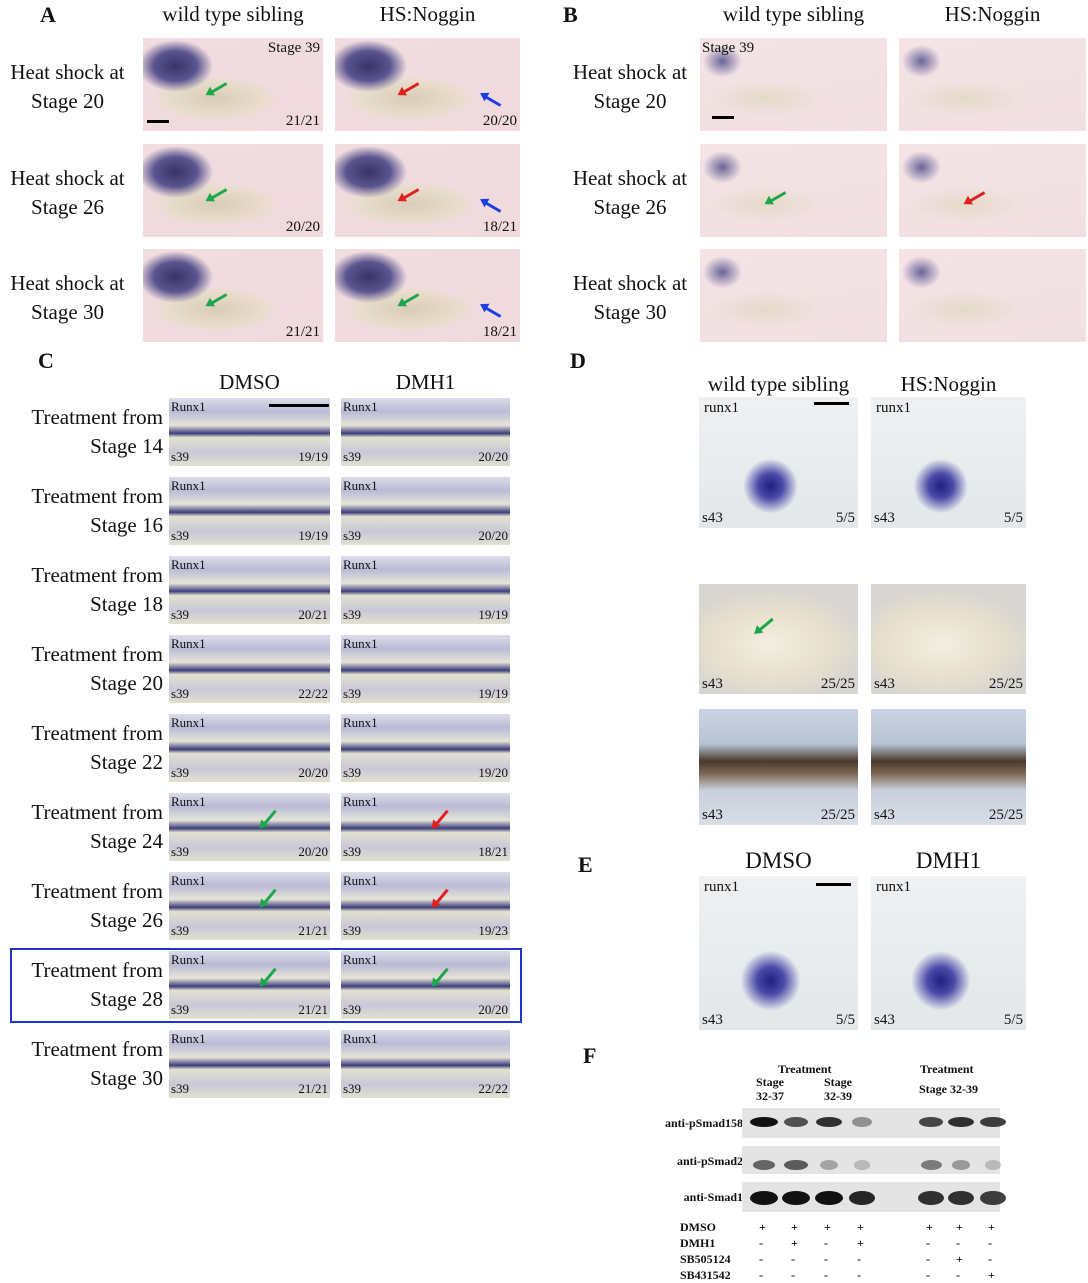 This screenshot has height=1283, width=1088. I want to click on blot-label: anti-Smad1, so click(713, 1197).